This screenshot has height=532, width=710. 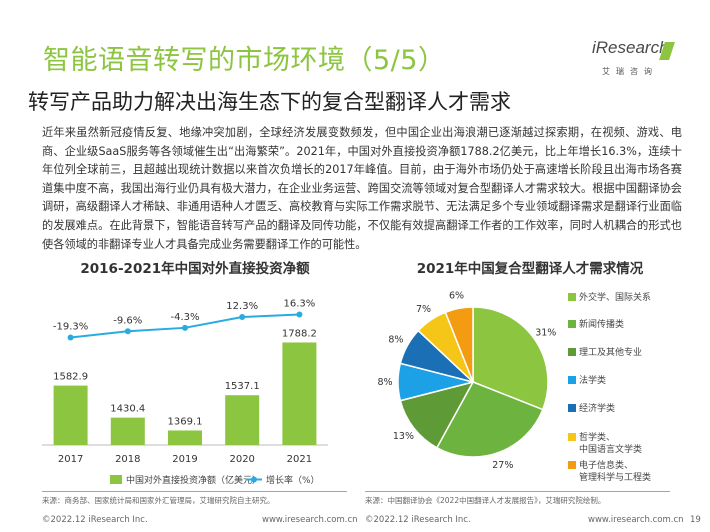 I want to click on bar-2020, so click(x=242, y=420).